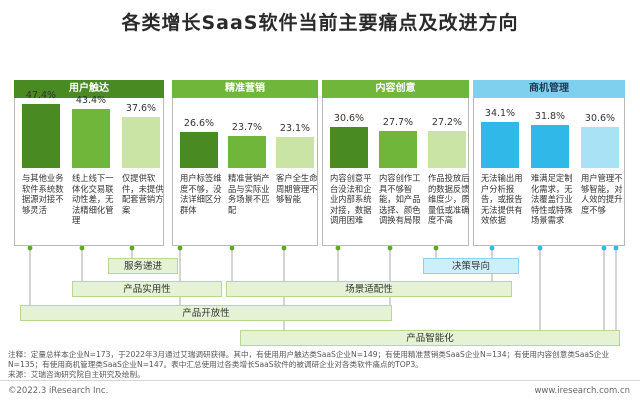  What do you see at coordinates (449, 199) in the screenshot?
I see `pain-point-description: 作品投放后的数据反馈维度少，质量低或准确度不高` at bounding box center [449, 199].